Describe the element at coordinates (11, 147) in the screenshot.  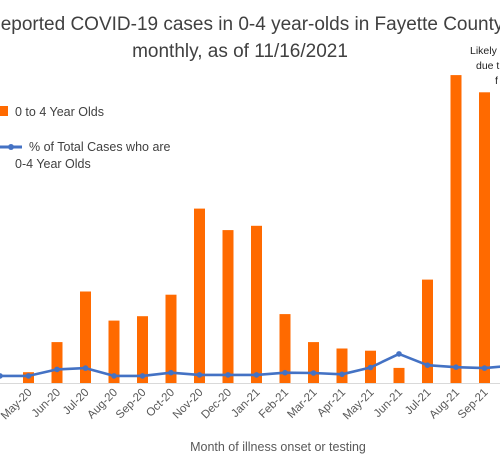
I see `legend-line-marker` at that location.